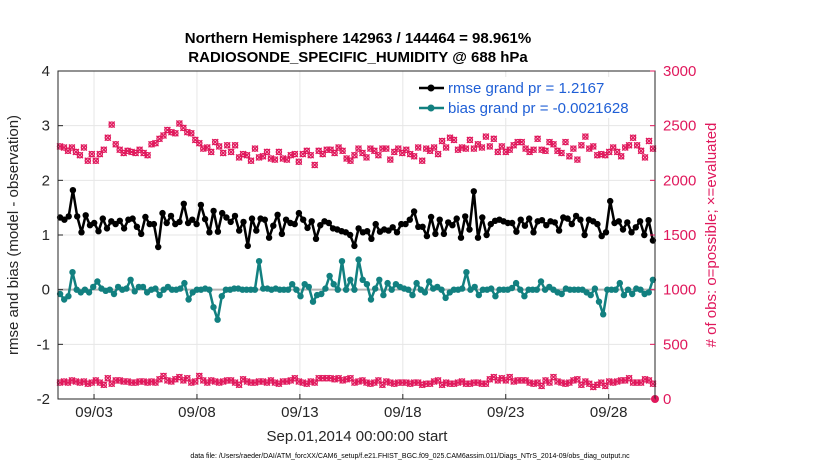  I want to click on legend-bias-marker, so click(431, 108).